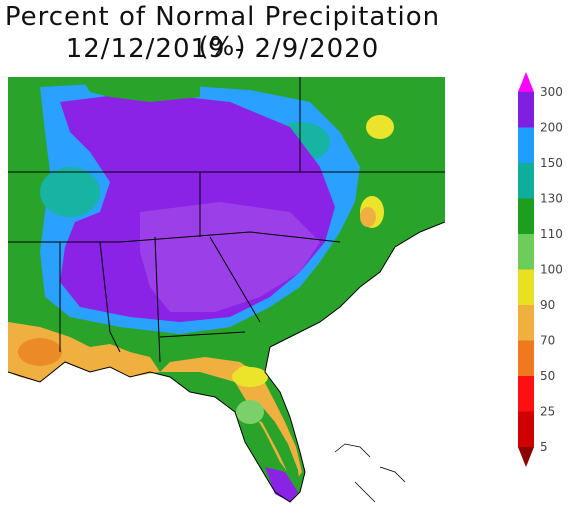 Image resolution: width=580 pixels, height=519 pixels. Describe the element at coordinates (231, 419) in the screenshot. I see `florida` at that location.